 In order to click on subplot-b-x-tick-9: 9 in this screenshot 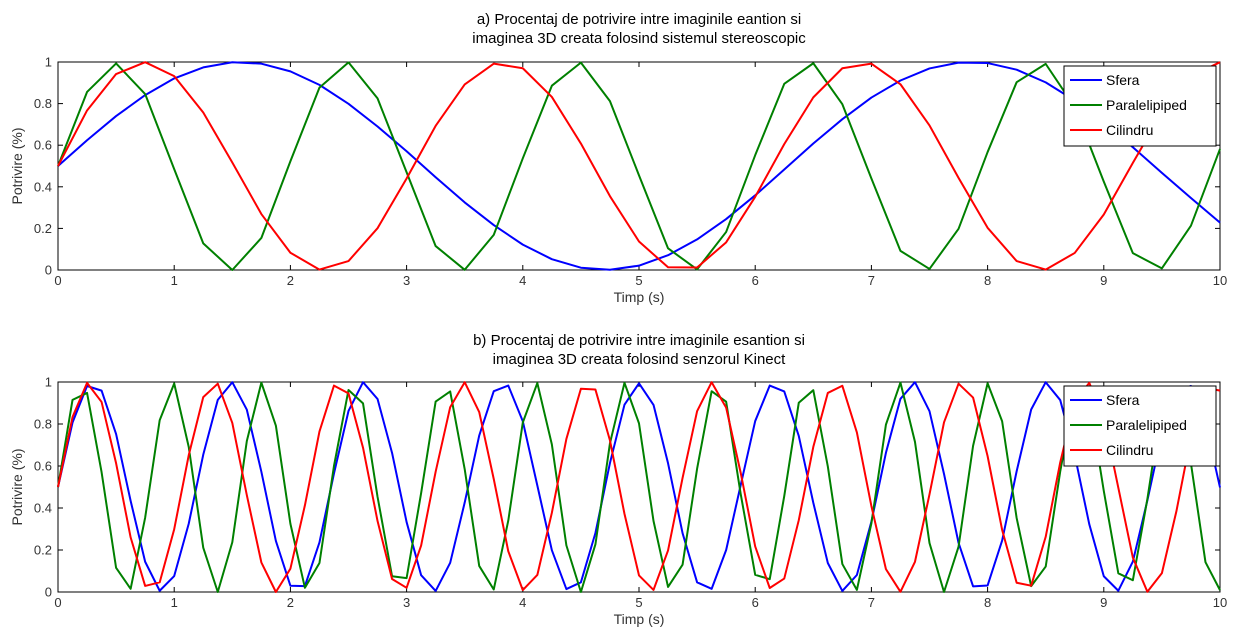, I will do `click(1103, 602)`.